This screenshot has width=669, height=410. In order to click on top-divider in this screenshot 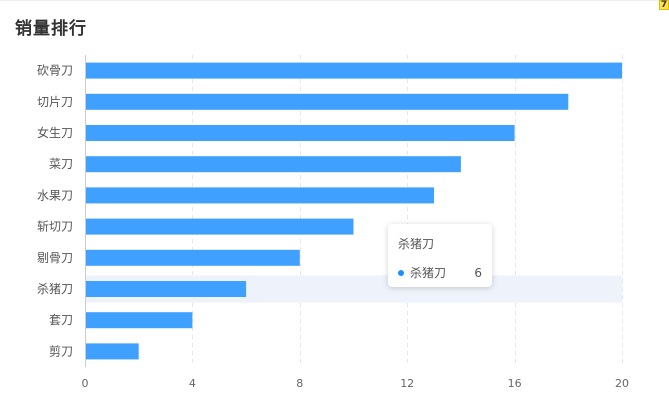, I will do `click(334, 0)`.